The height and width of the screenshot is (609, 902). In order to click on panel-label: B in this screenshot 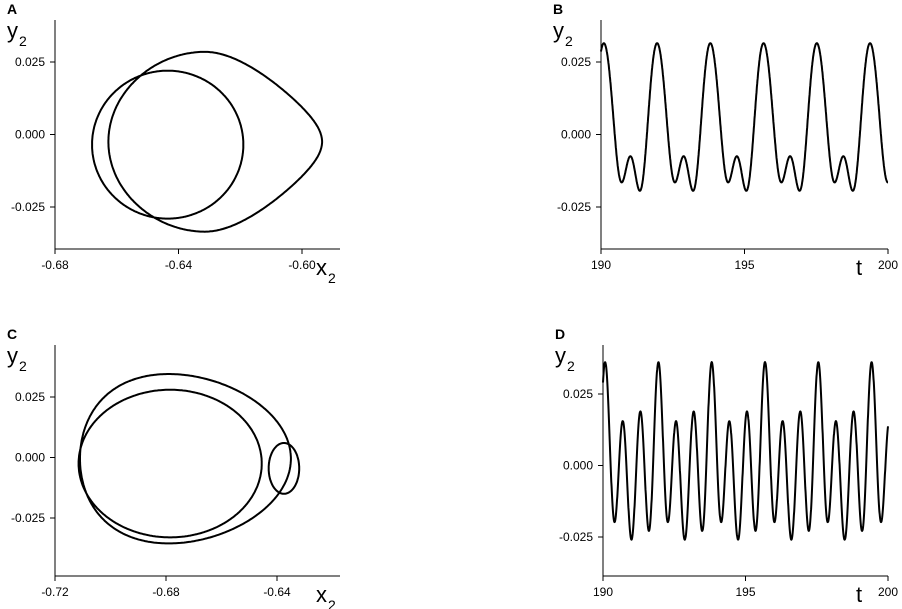, I will do `click(558, 9)`.